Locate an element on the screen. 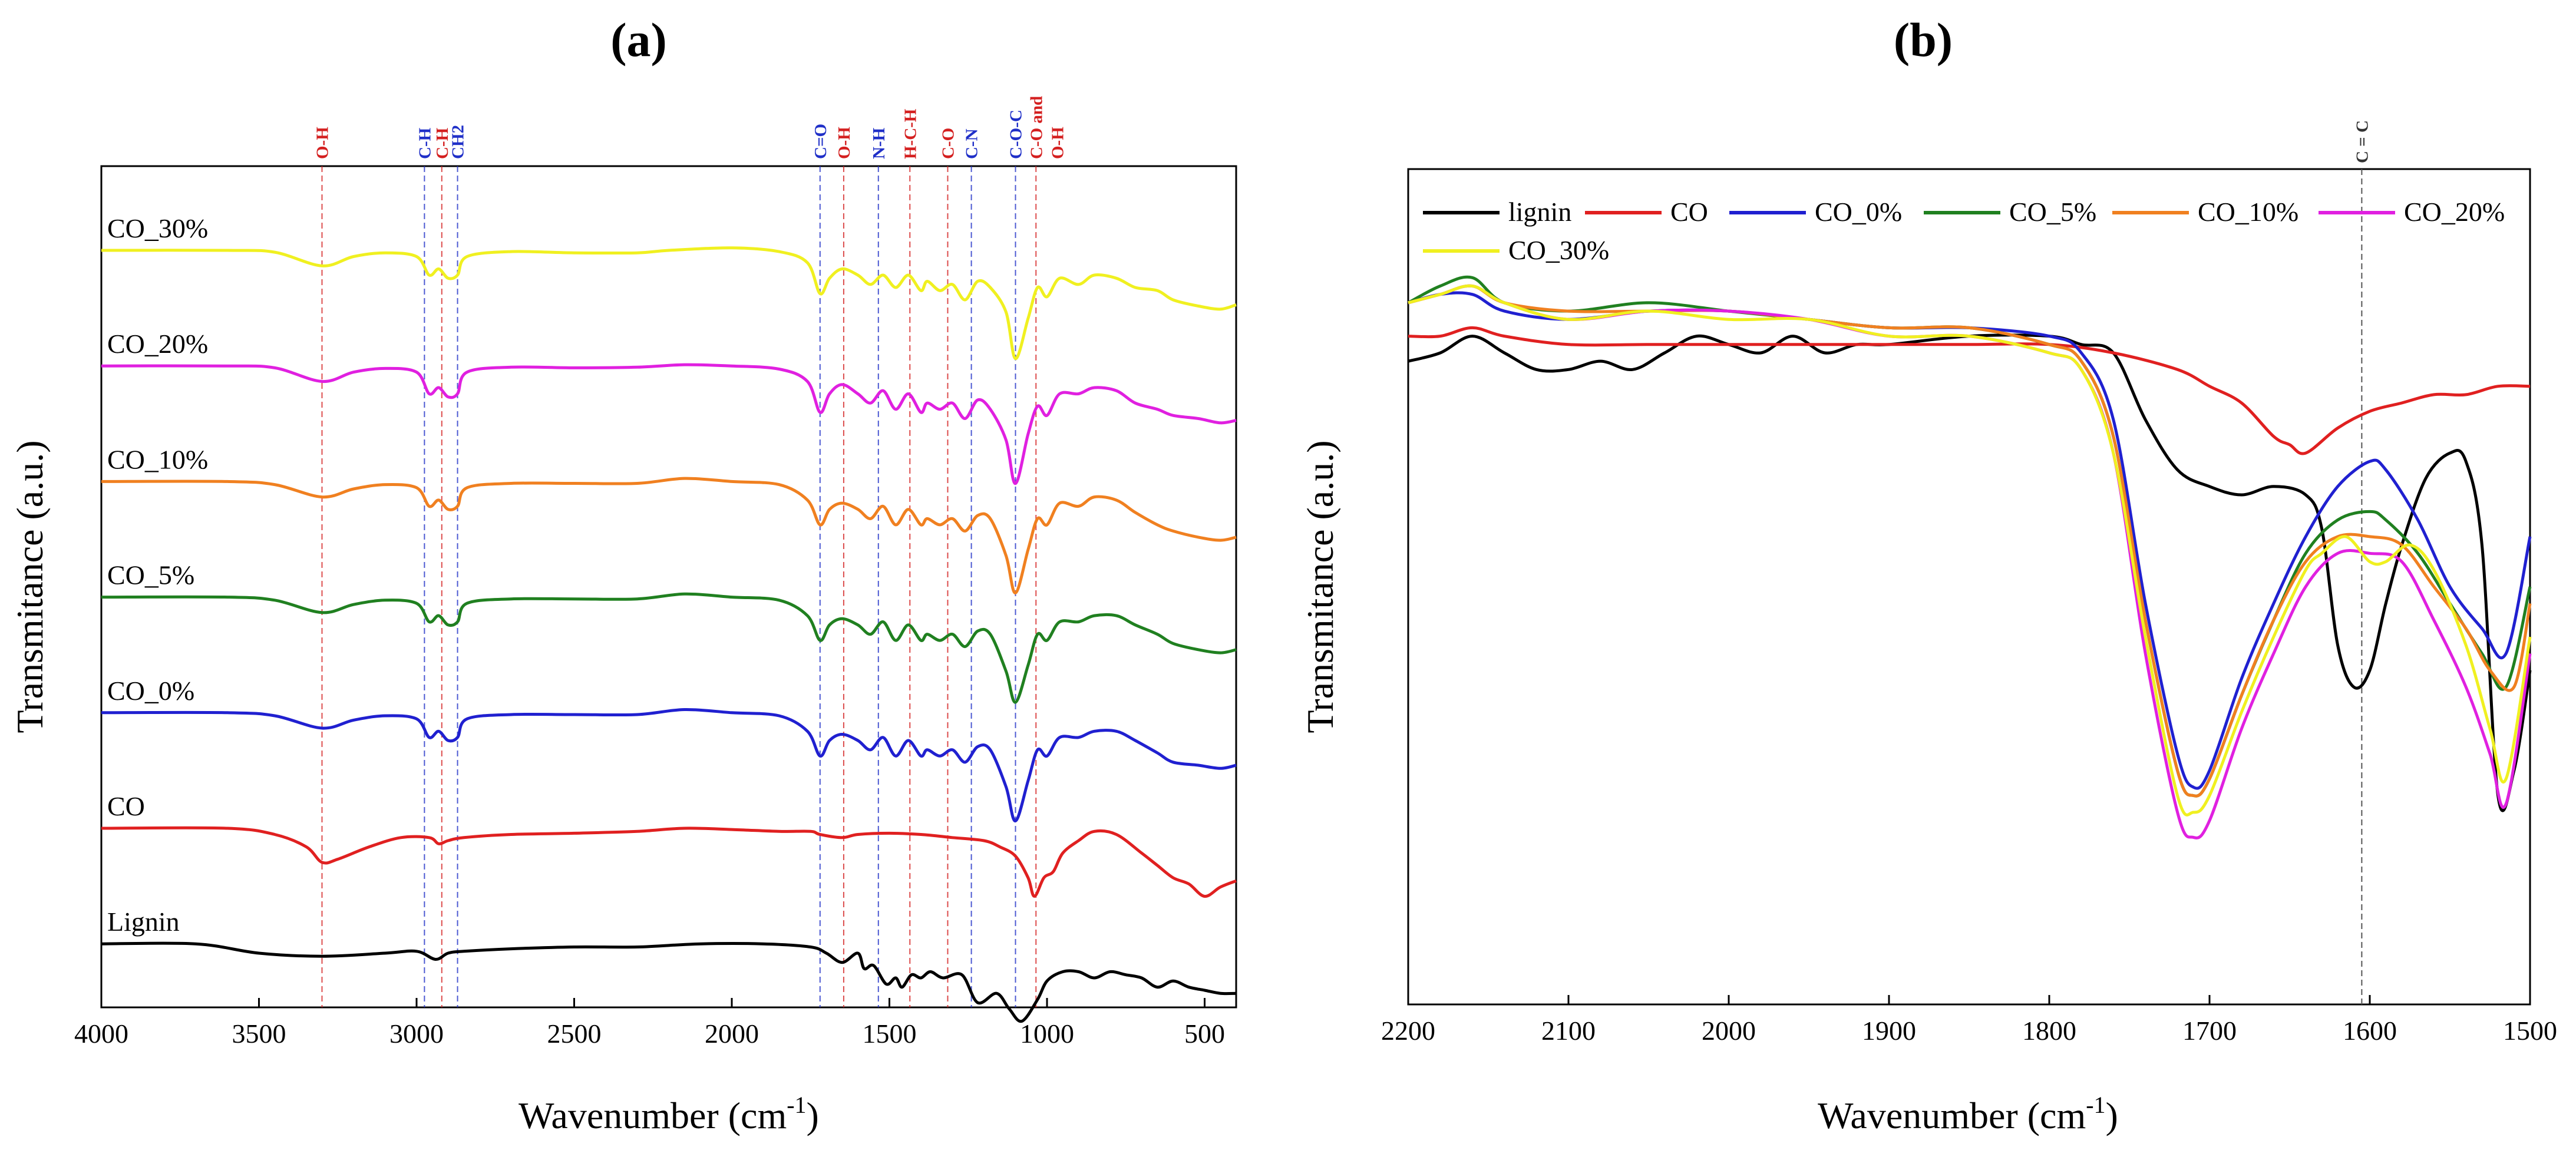 This screenshot has width=2576, height=1157. series-label-co: CO is located at coordinates (126, 806).